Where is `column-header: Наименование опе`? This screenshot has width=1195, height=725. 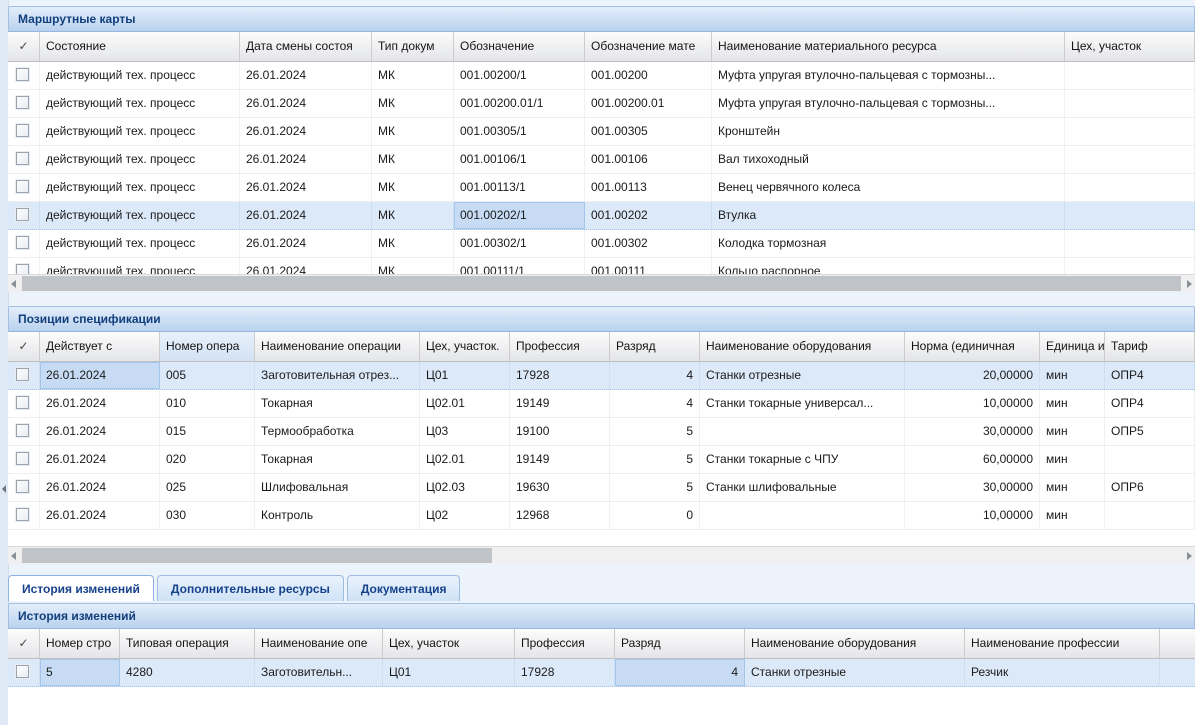
column-header: Наименование опе is located at coordinates (319, 643).